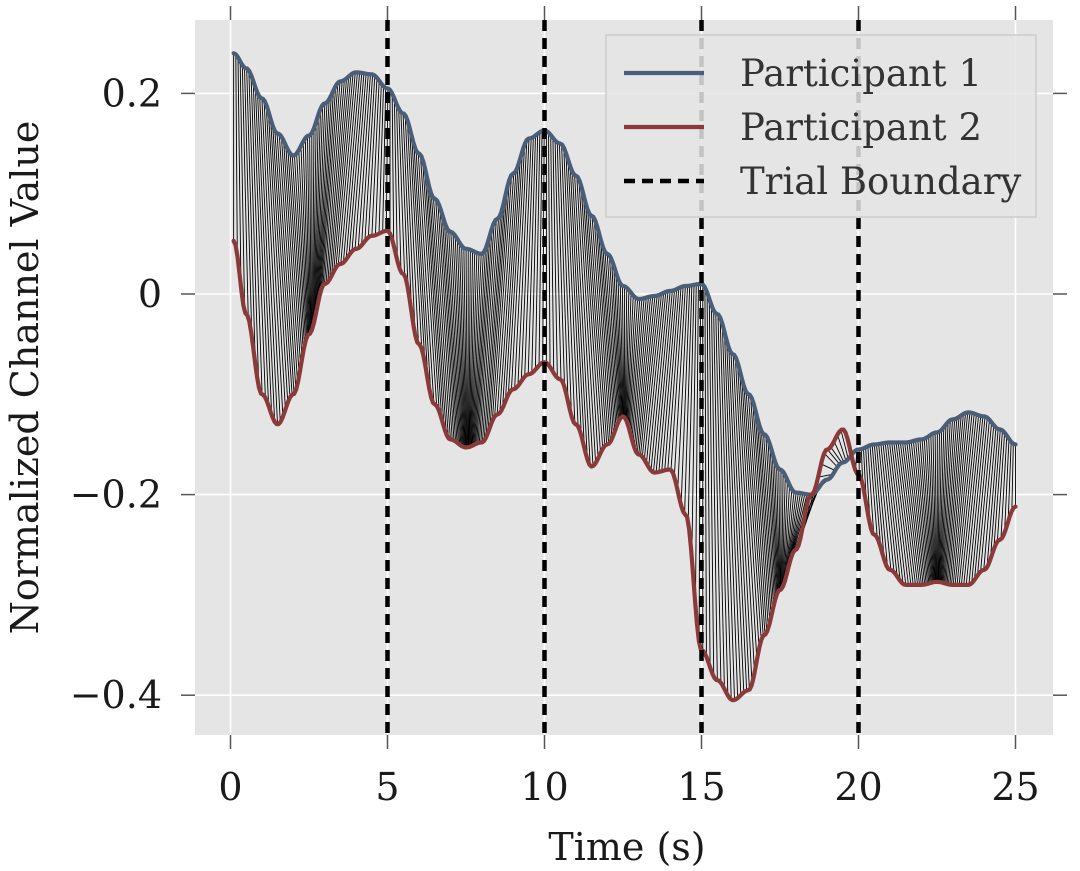  I want to click on y-tick-label: 0.2, so click(132, 93).